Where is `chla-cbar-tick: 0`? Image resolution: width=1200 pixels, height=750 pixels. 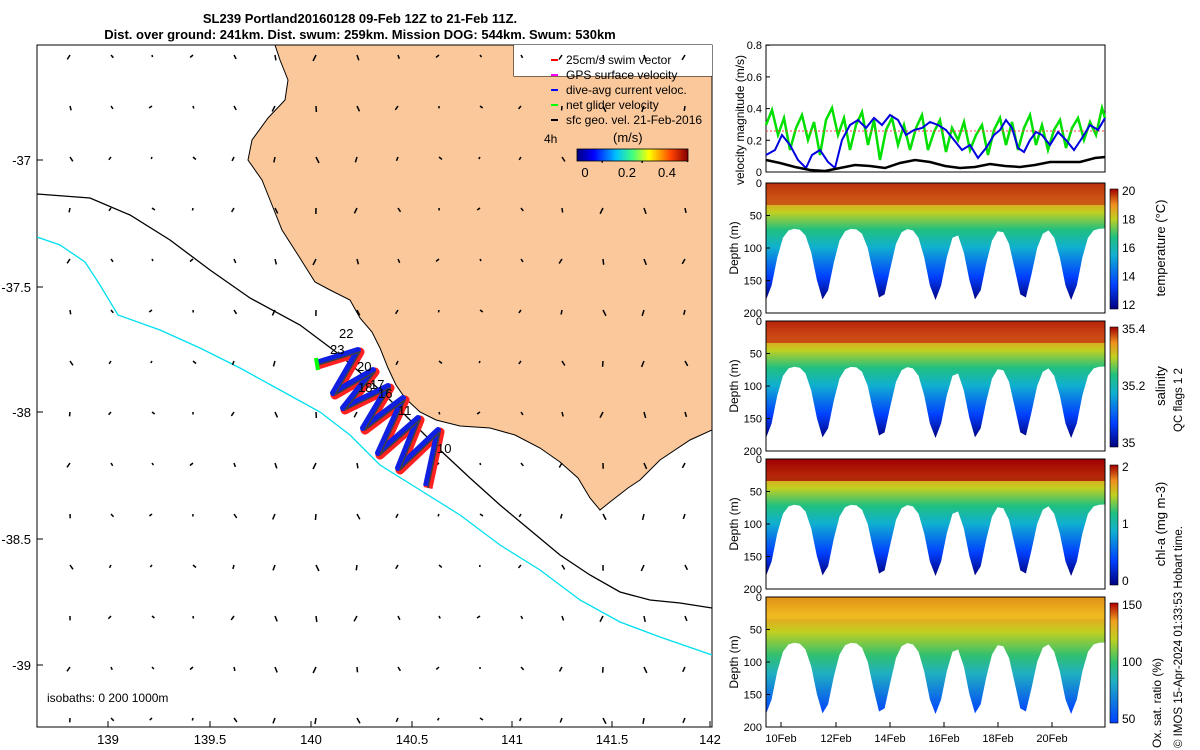 chla-cbar-tick: 0 is located at coordinates (1125, 581).